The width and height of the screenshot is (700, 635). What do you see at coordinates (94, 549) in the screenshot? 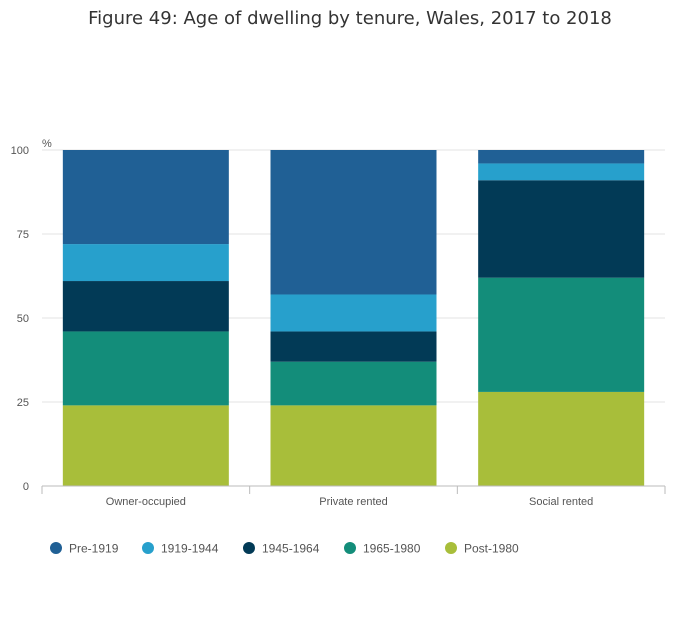
I see `legend-label: Pre-1919` at bounding box center [94, 549].